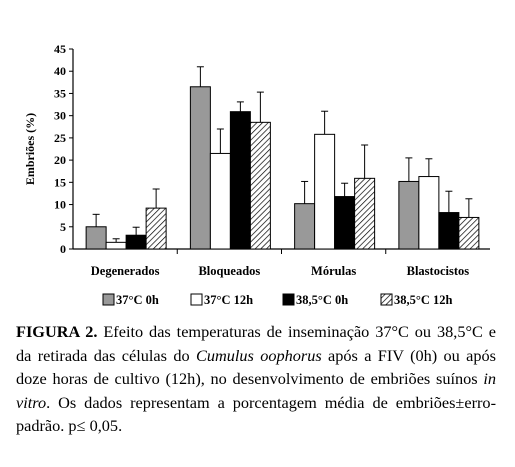 This screenshot has width=515, height=467. Describe the element at coordinates (258, 355) in the screenshot. I see `caption-italic-species: Cumulus oophorus` at that location.